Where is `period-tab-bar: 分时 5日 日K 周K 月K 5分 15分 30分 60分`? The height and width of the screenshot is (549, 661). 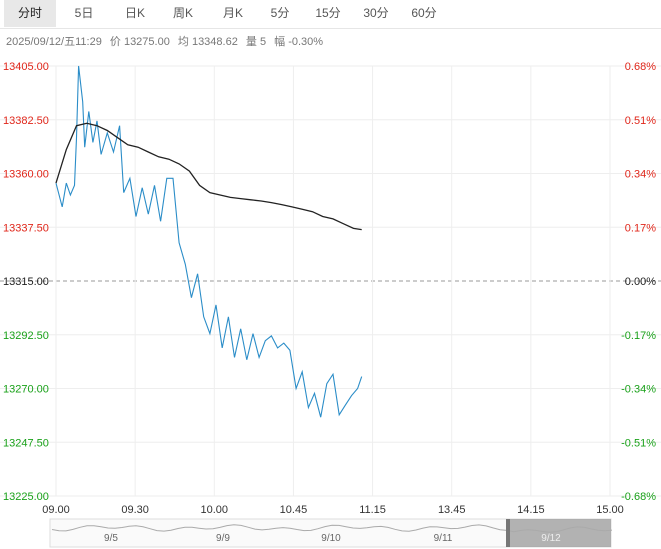
period-tab-bar: 分时 5日 日K 周K 月K 5分 15分 30分 60分 is located at coordinates (330, 14).